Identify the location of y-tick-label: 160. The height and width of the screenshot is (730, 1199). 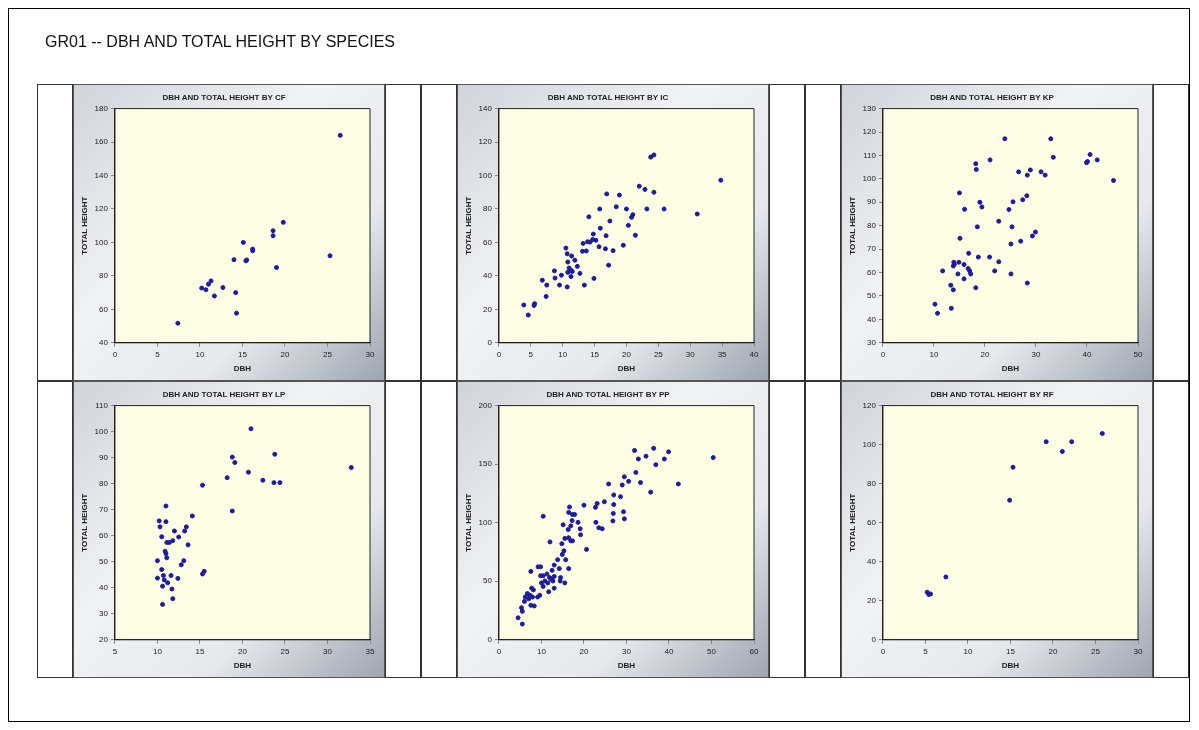
(101, 142).